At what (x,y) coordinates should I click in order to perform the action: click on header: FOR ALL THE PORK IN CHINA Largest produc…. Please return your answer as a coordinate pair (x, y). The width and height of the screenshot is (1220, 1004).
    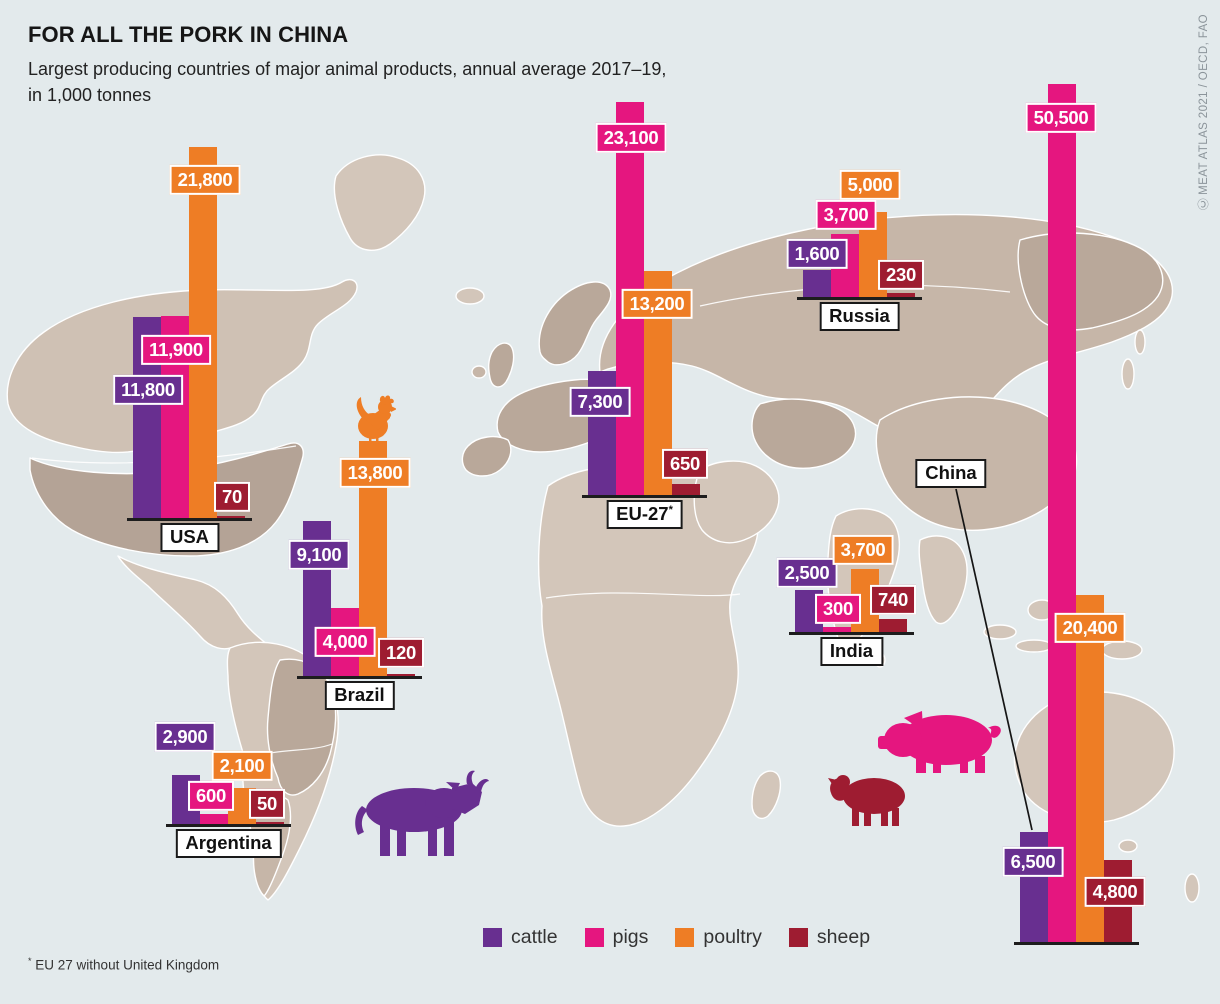
    Looking at the image, I should click on (347, 65).